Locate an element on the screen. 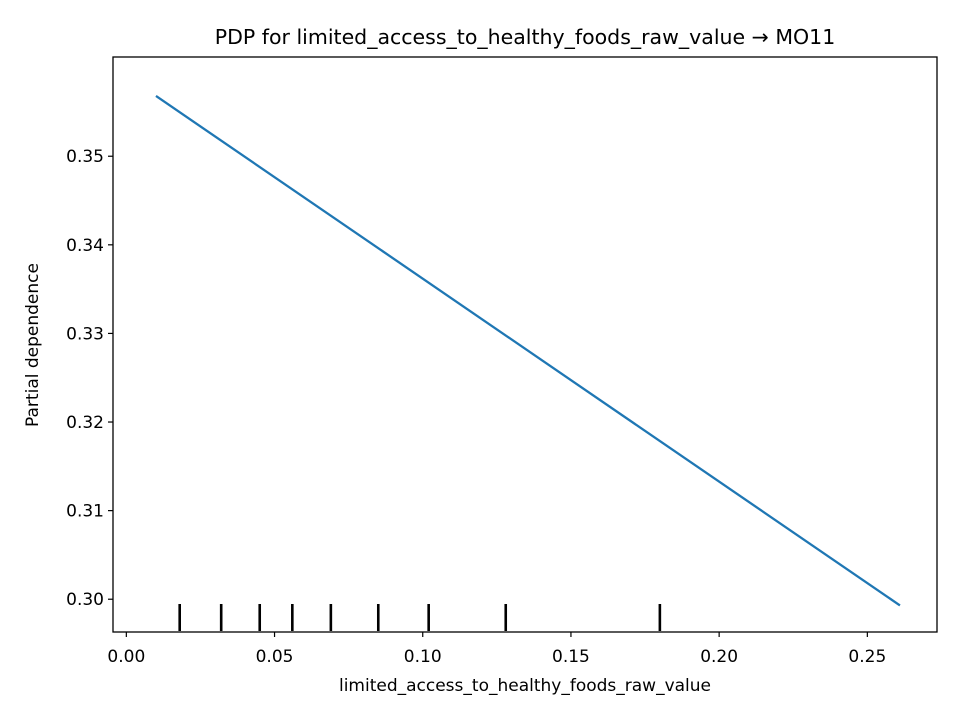 This screenshot has width=960, height=720. x-tick-label: 0.10 is located at coordinates (423, 657).